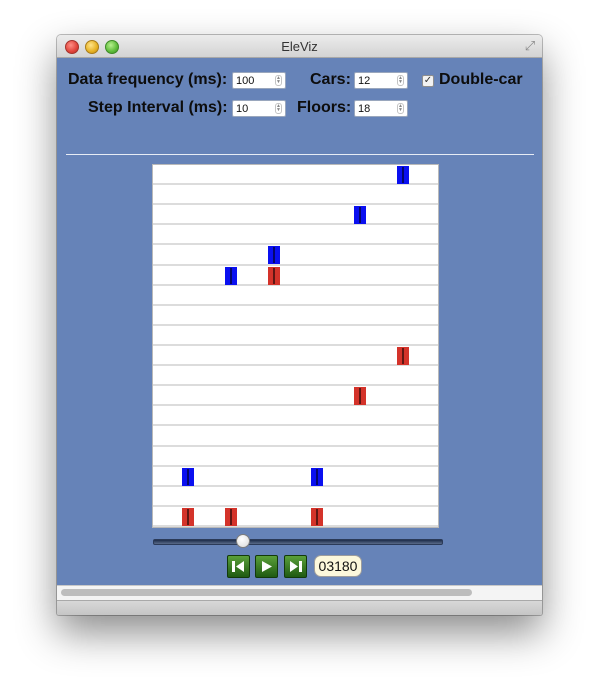 This screenshot has height=695, width=599. I want to click on step-counter: 03180, so click(338, 566).